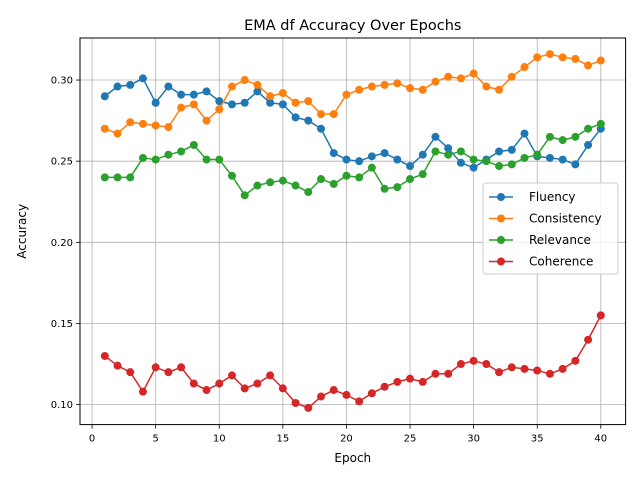 This screenshot has width=640, height=480. Describe the element at coordinates (550, 228) in the screenshot. I see `legend: Fluency Consistency Relevance Coherence` at that location.